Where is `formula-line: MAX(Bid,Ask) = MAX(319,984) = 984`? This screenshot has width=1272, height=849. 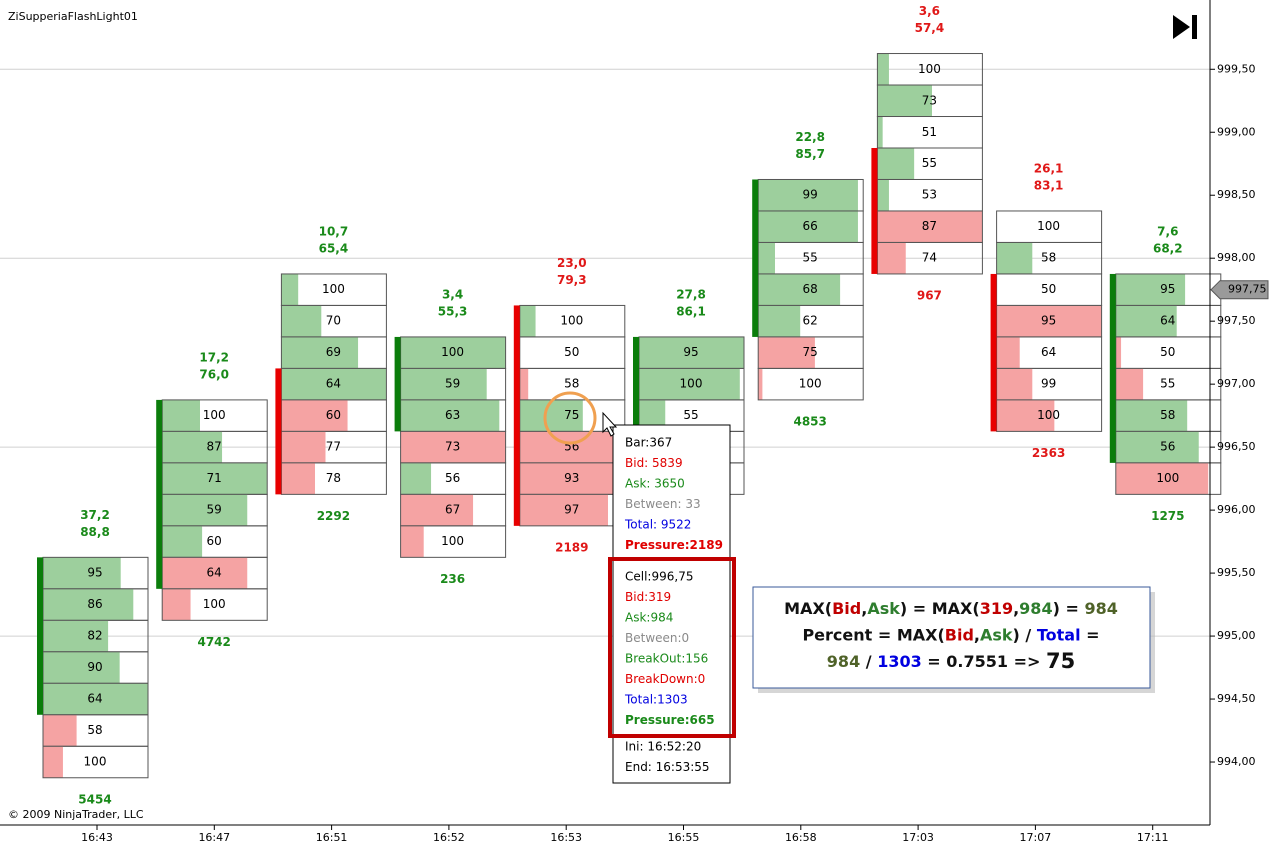 formula-line: MAX(Bid,Ask) = MAX(319,984) = 984 is located at coordinates (951, 608).